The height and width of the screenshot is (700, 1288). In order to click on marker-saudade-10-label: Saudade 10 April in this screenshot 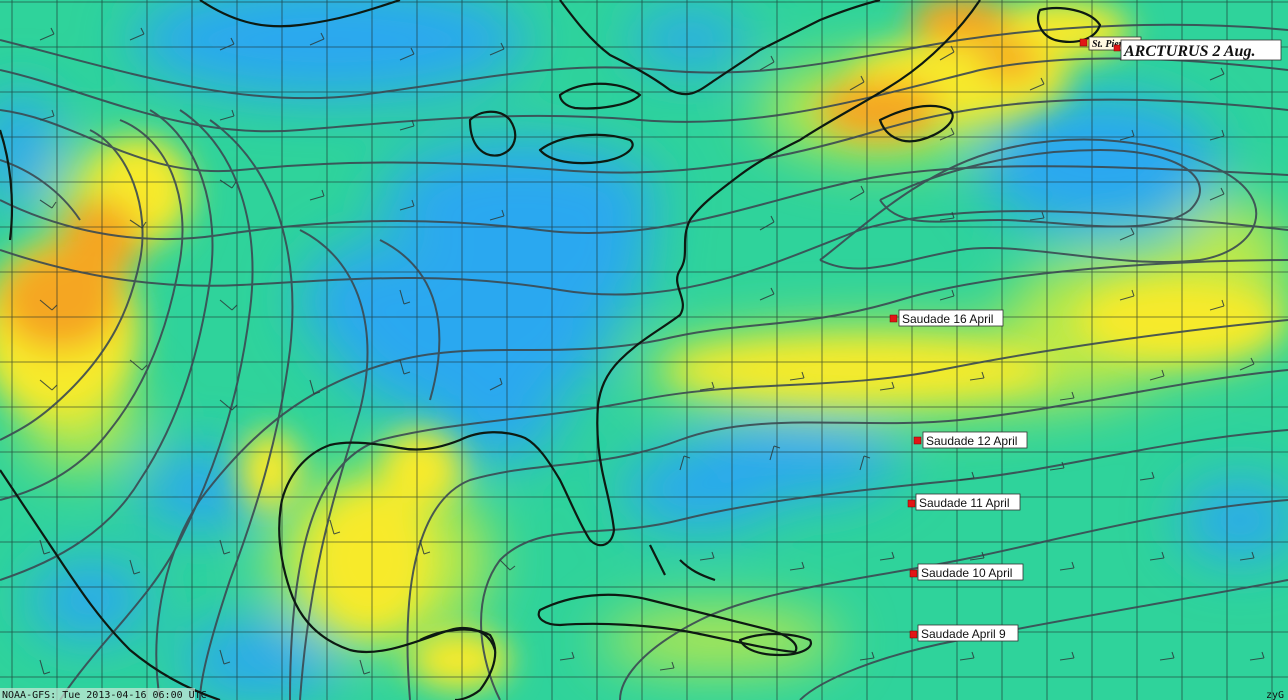, I will do `click(966, 573)`.